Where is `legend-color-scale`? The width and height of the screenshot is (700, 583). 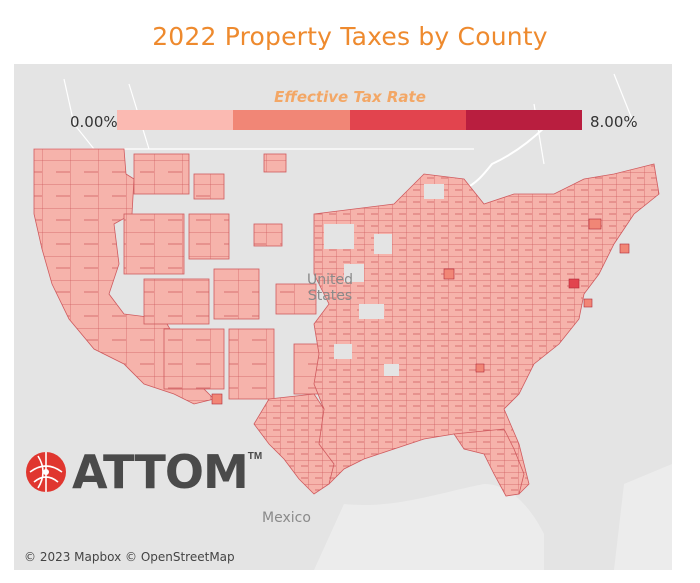
legend-color-scale is located at coordinates (349, 120).